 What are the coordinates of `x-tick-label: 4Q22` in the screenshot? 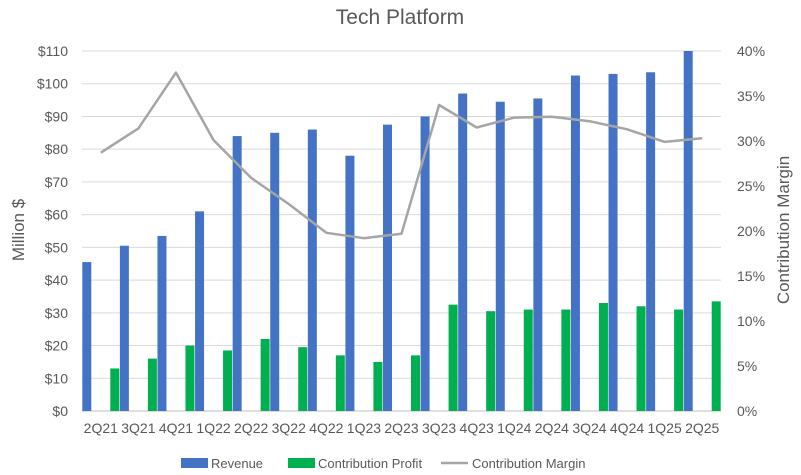 It's located at (326, 428).